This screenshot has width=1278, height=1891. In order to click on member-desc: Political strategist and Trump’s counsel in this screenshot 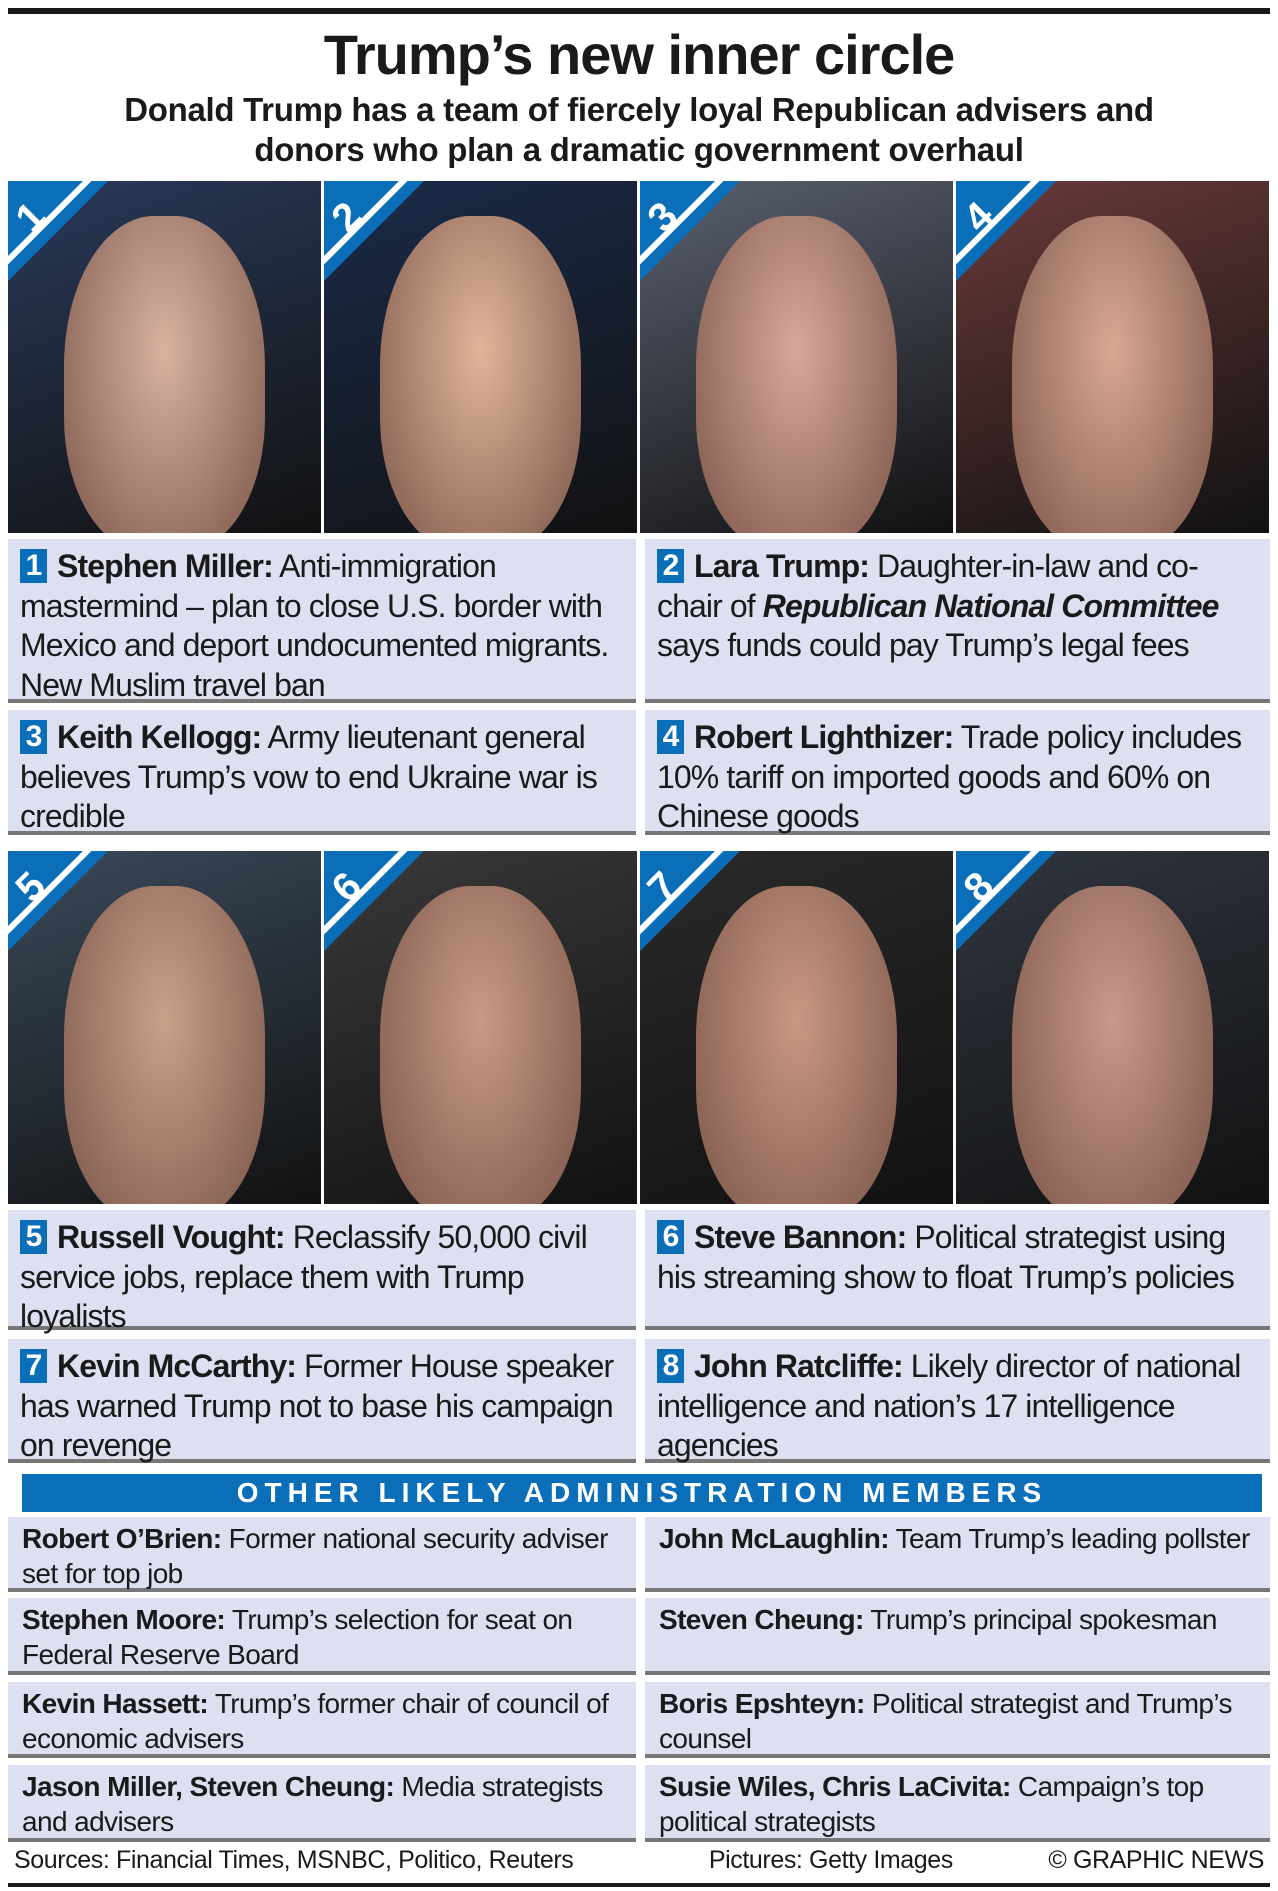, I will do `click(946, 1721)`.